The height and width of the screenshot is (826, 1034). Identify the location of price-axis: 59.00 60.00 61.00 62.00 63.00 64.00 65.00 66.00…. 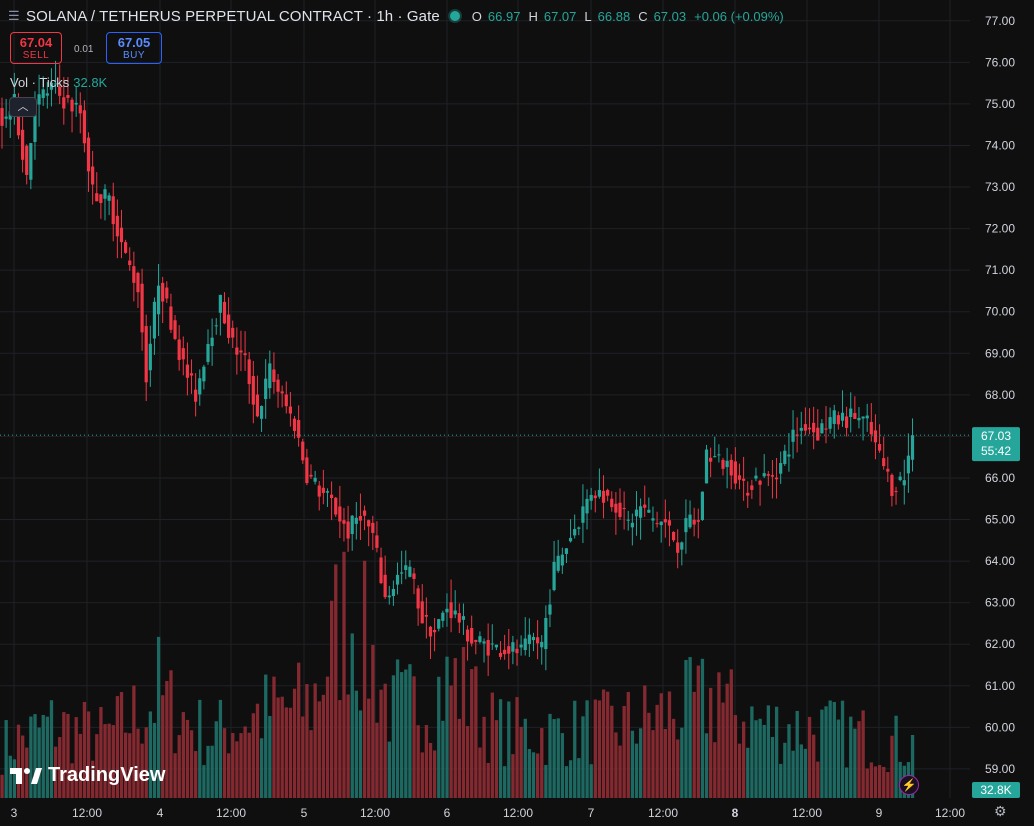
(1000, 395).